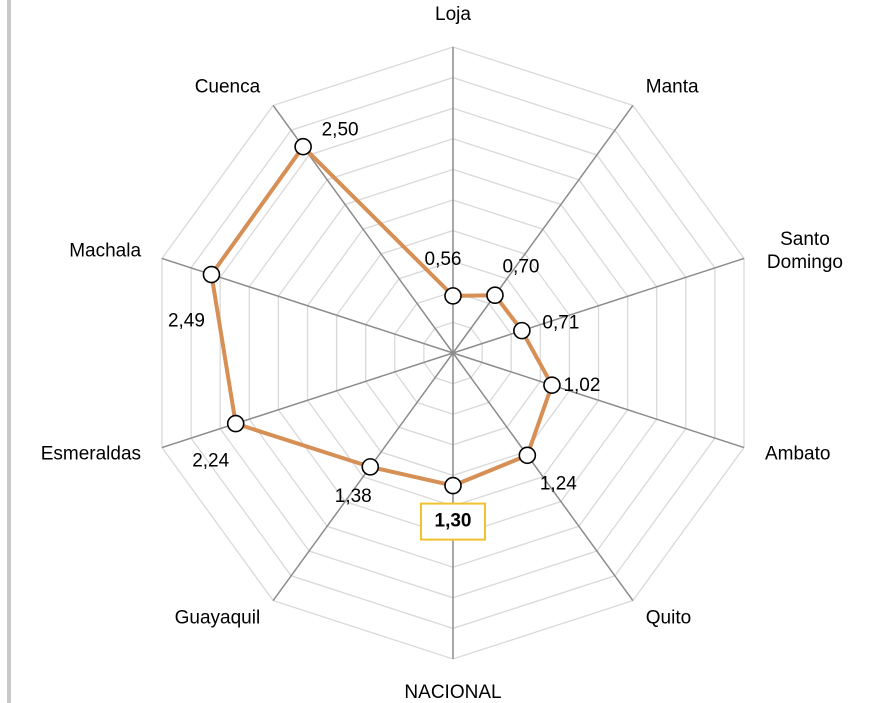  I want to click on data-label: 1,24, so click(558, 483).